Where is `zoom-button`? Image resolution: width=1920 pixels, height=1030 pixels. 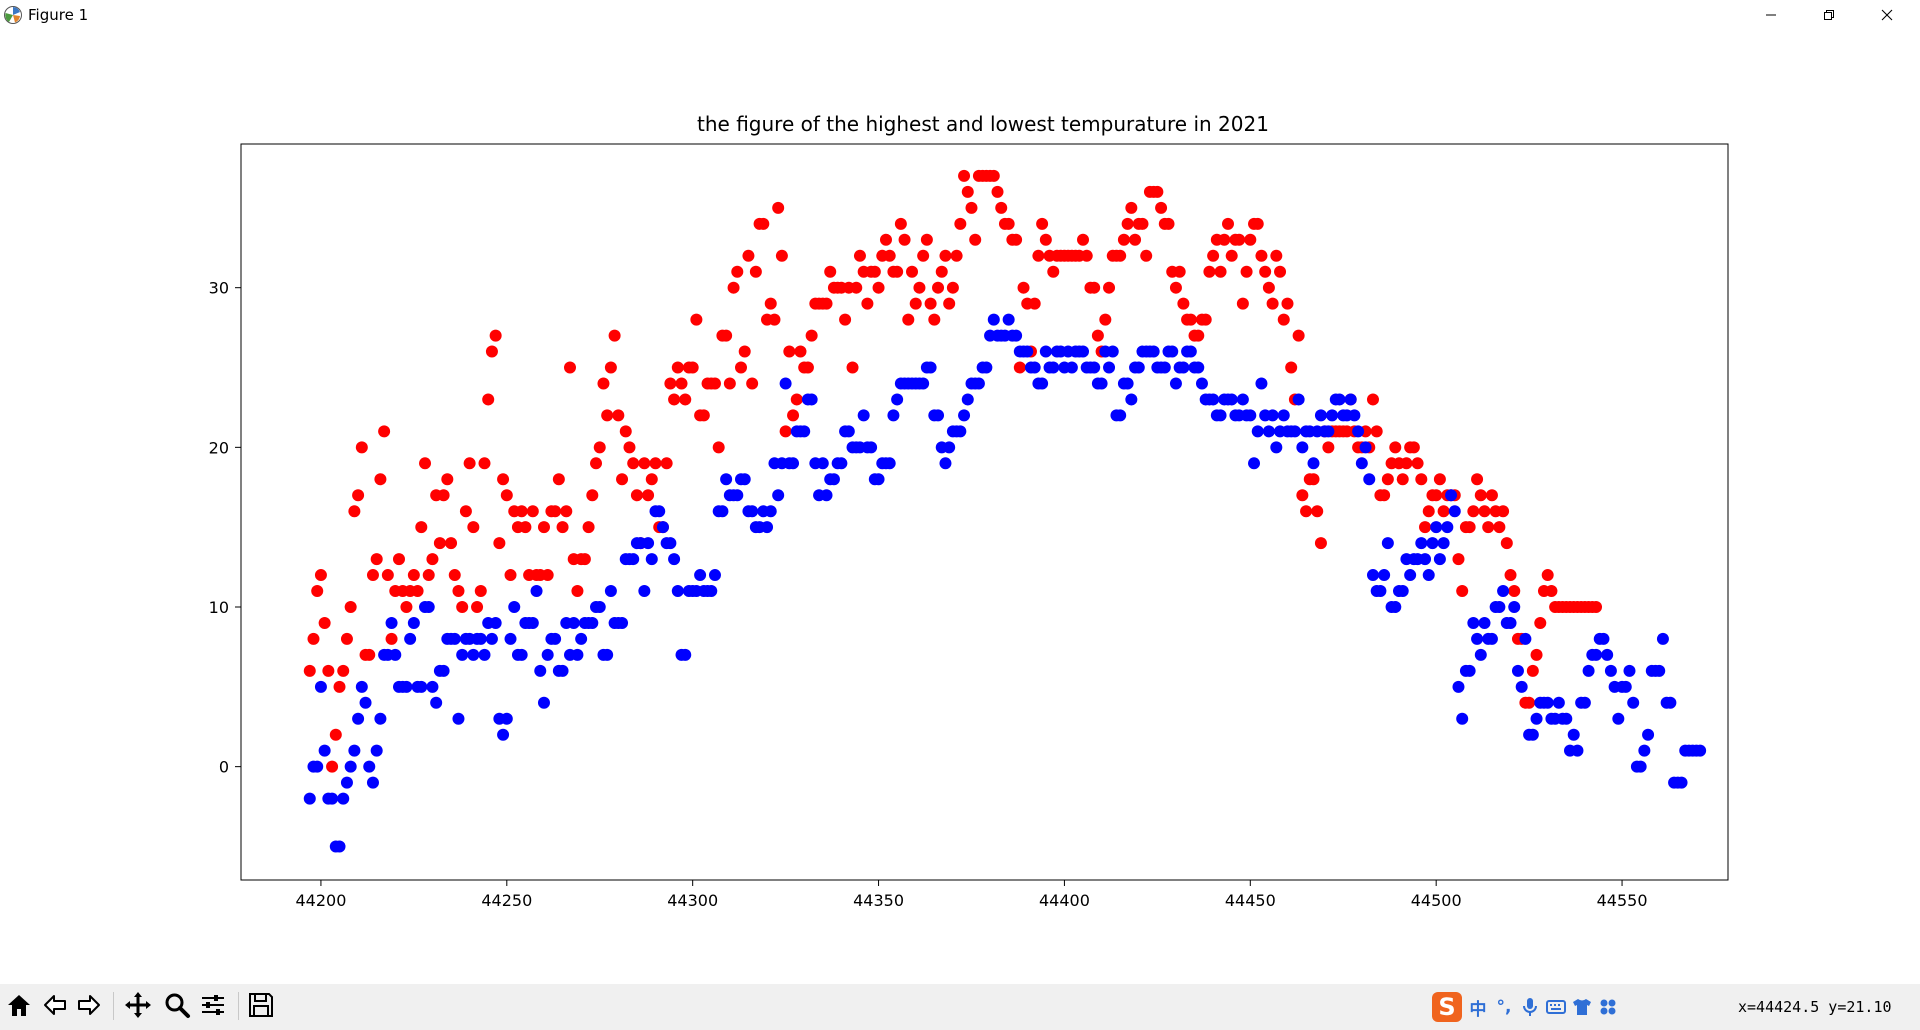 zoom-button is located at coordinates (177, 1005).